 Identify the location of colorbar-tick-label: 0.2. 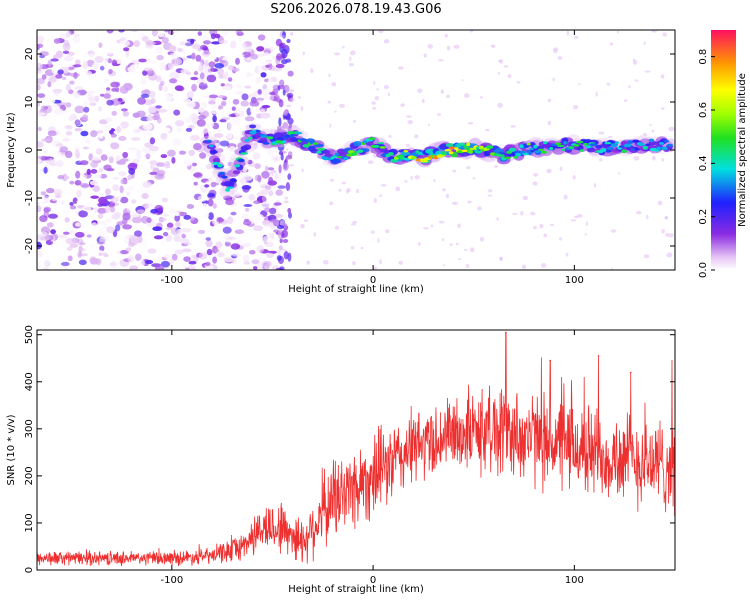
(703, 217).